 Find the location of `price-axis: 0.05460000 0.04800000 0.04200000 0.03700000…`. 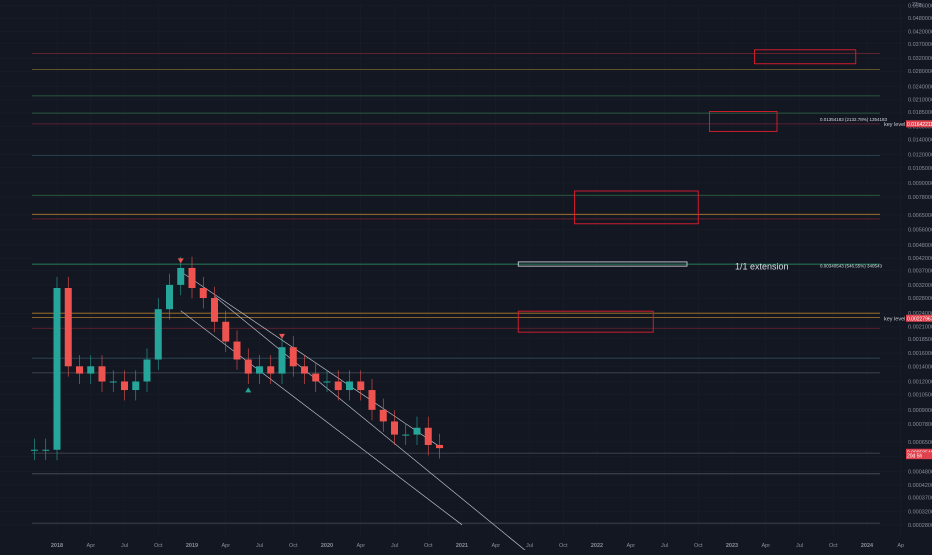

price-axis: 0.05460000 0.04800000 0.04200000 0.03700000… is located at coordinates (920, 265).